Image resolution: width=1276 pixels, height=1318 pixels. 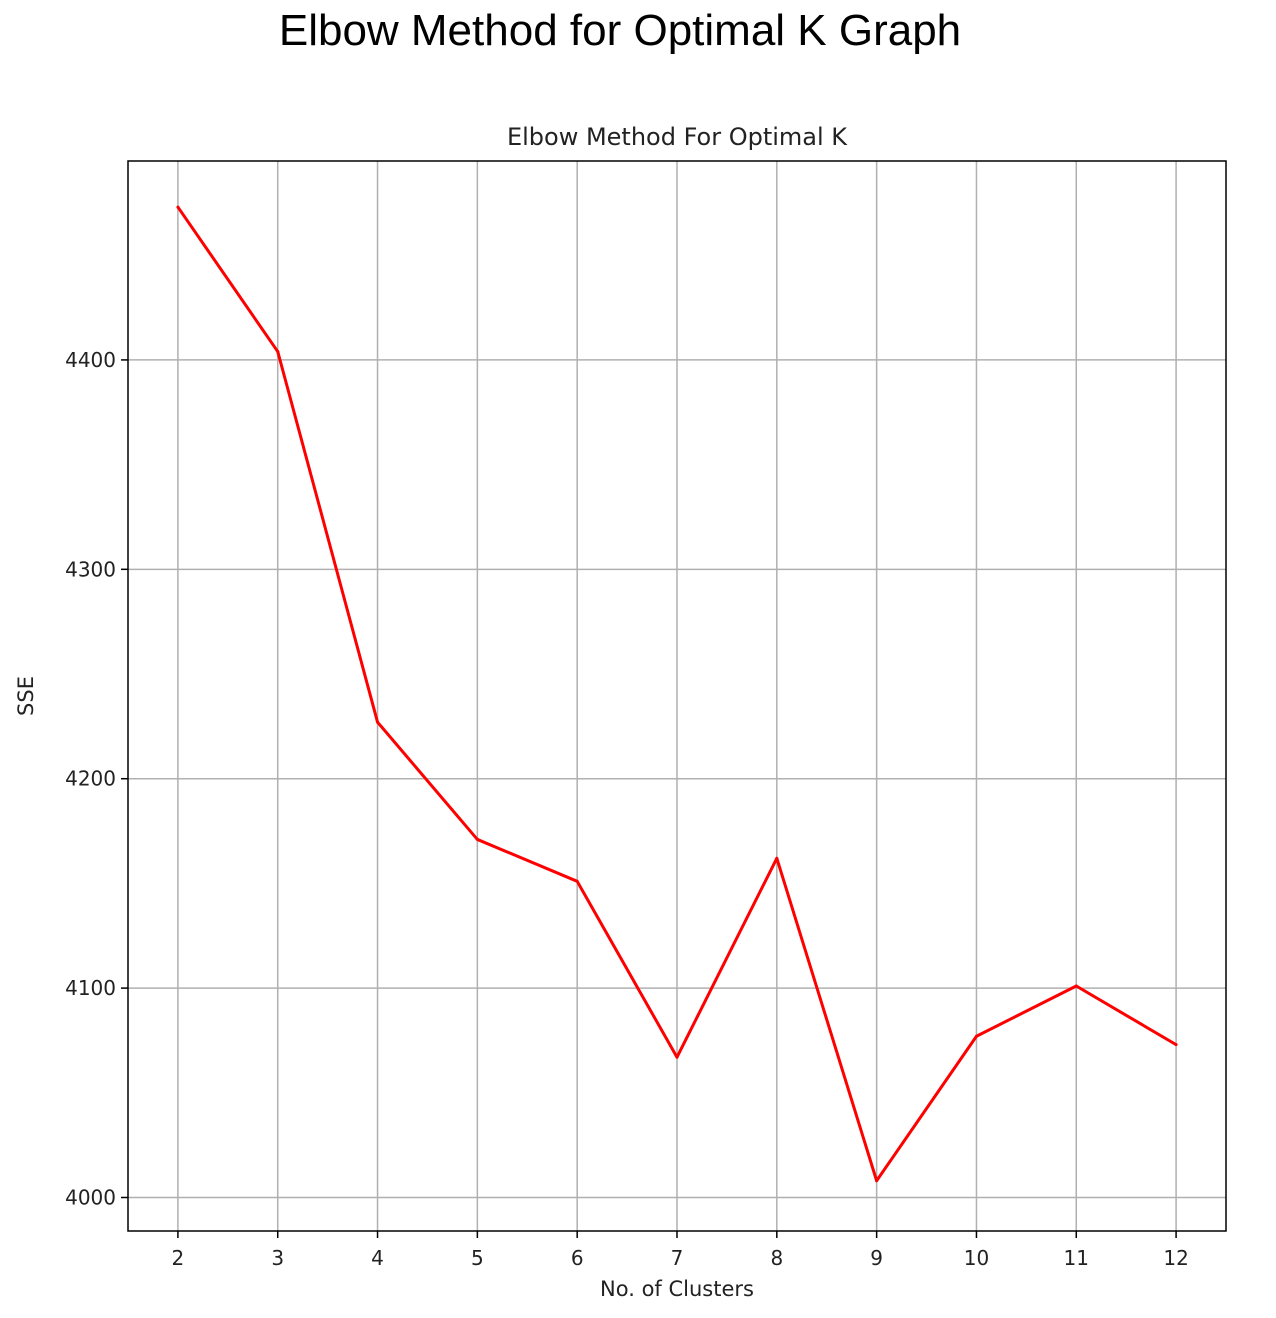 I want to click on y-tick-label: 4200, so click(x=90, y=779).